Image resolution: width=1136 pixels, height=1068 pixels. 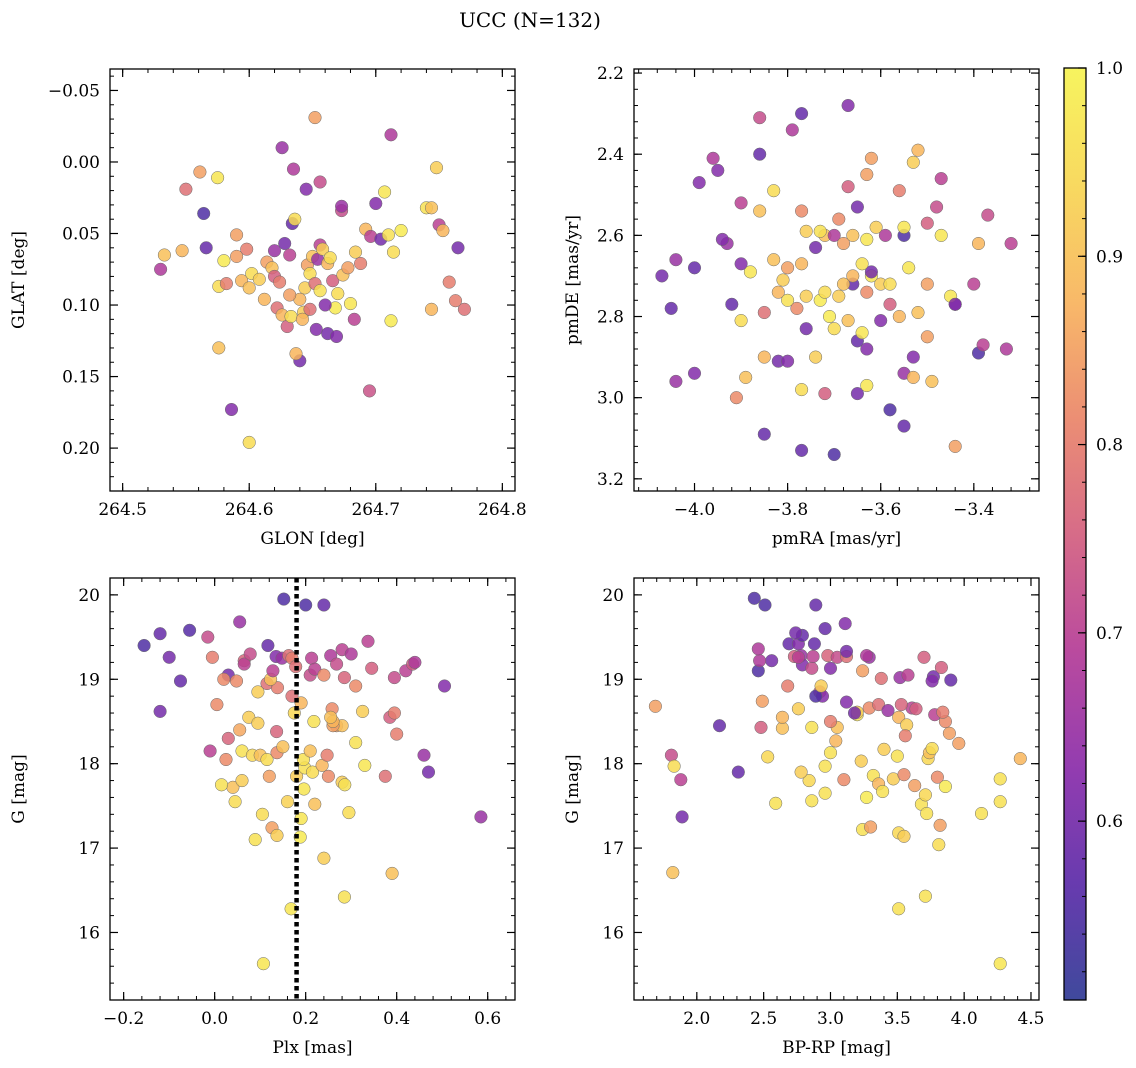 I want to click on x-axis-label: GLON [deg], so click(x=312, y=539).